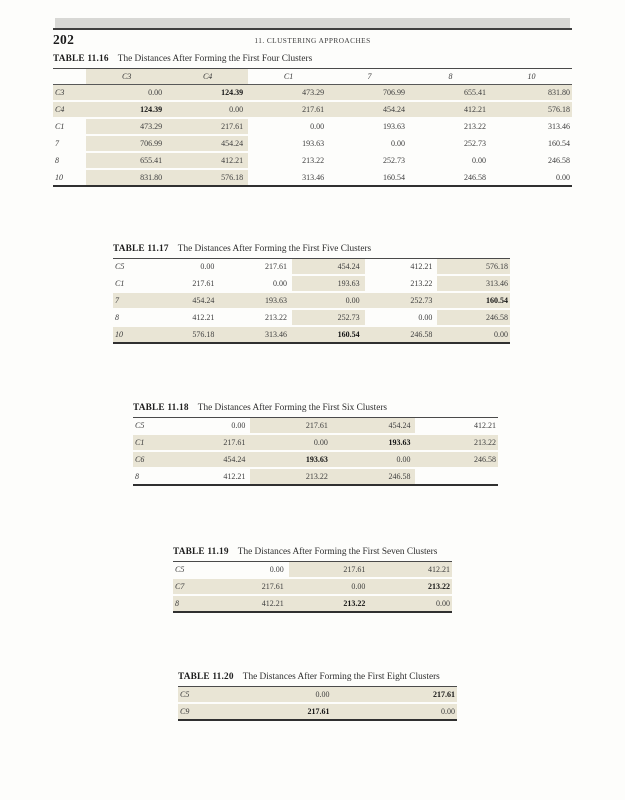 Image resolution: width=625 pixels, height=800 pixels. Describe the element at coordinates (456, 476) in the screenshot. I see `distance-cell` at that location.